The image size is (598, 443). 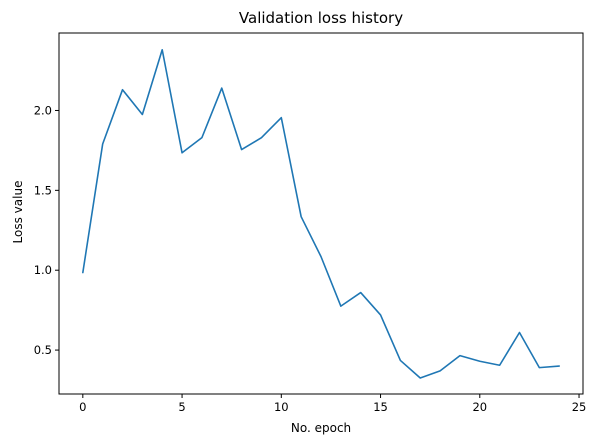 I want to click on x-tick-label: 0, so click(x=82, y=407).